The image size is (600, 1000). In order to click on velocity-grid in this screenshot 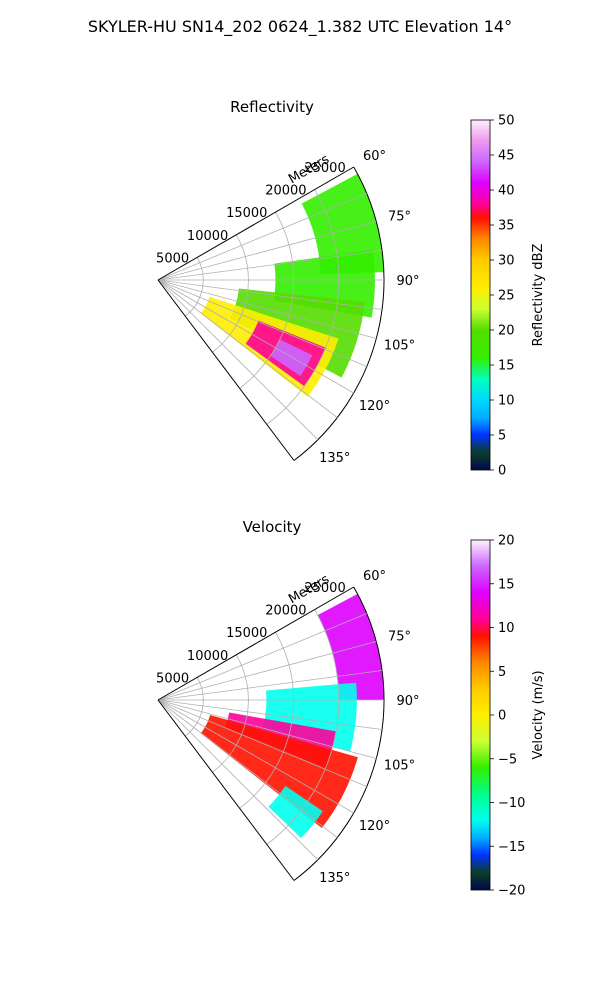, I will do `click(271, 733)`.